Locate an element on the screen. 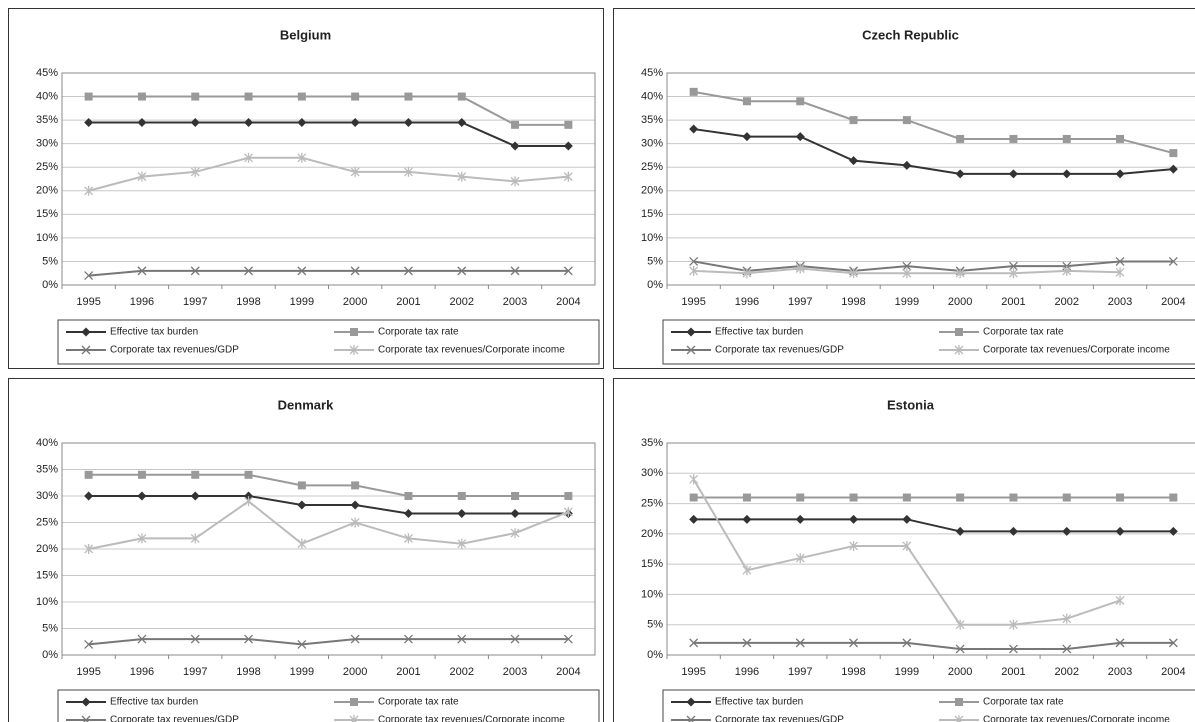 This screenshot has height=722, width=1195. y-tick-label: 30% is located at coordinates (652, 144).